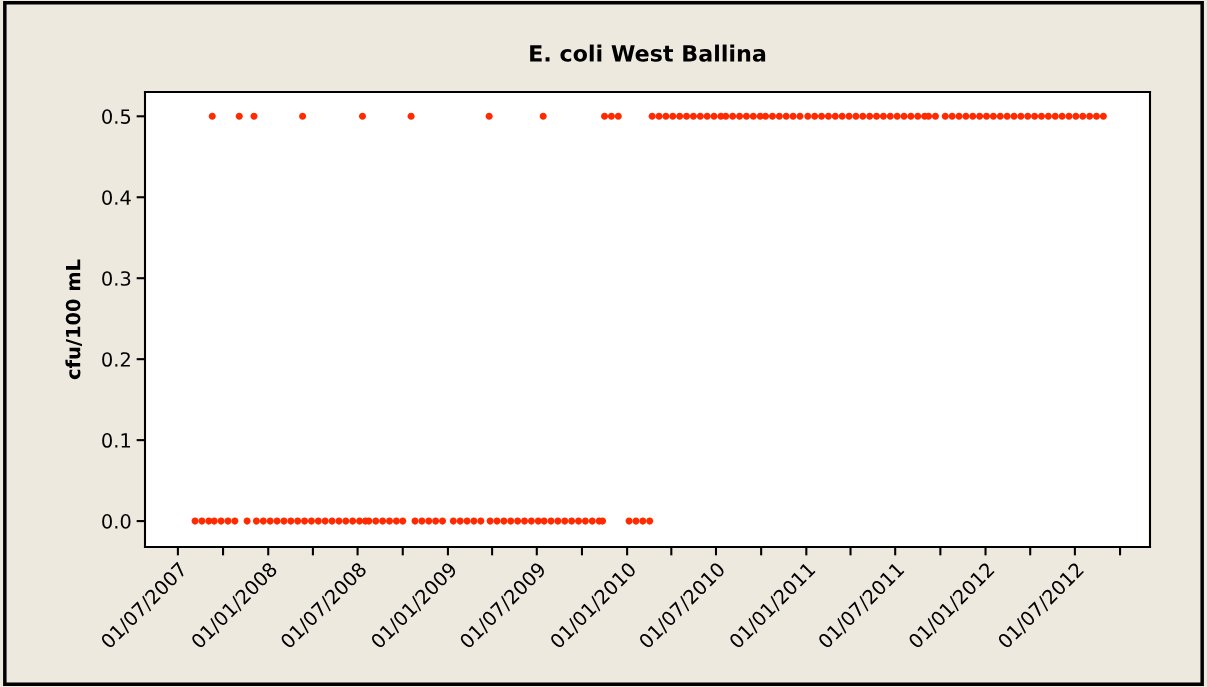  I want to click on y-tick-label: 0.5, so click(116, 116).